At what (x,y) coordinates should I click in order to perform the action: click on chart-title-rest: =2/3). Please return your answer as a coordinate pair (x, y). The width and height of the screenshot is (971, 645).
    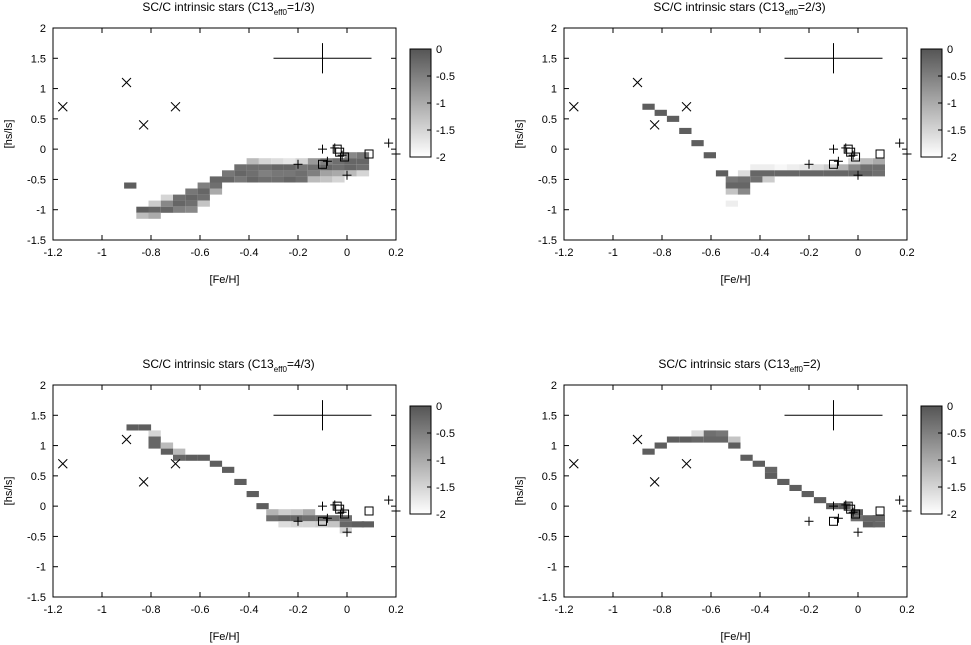
    Looking at the image, I should click on (812, 7).